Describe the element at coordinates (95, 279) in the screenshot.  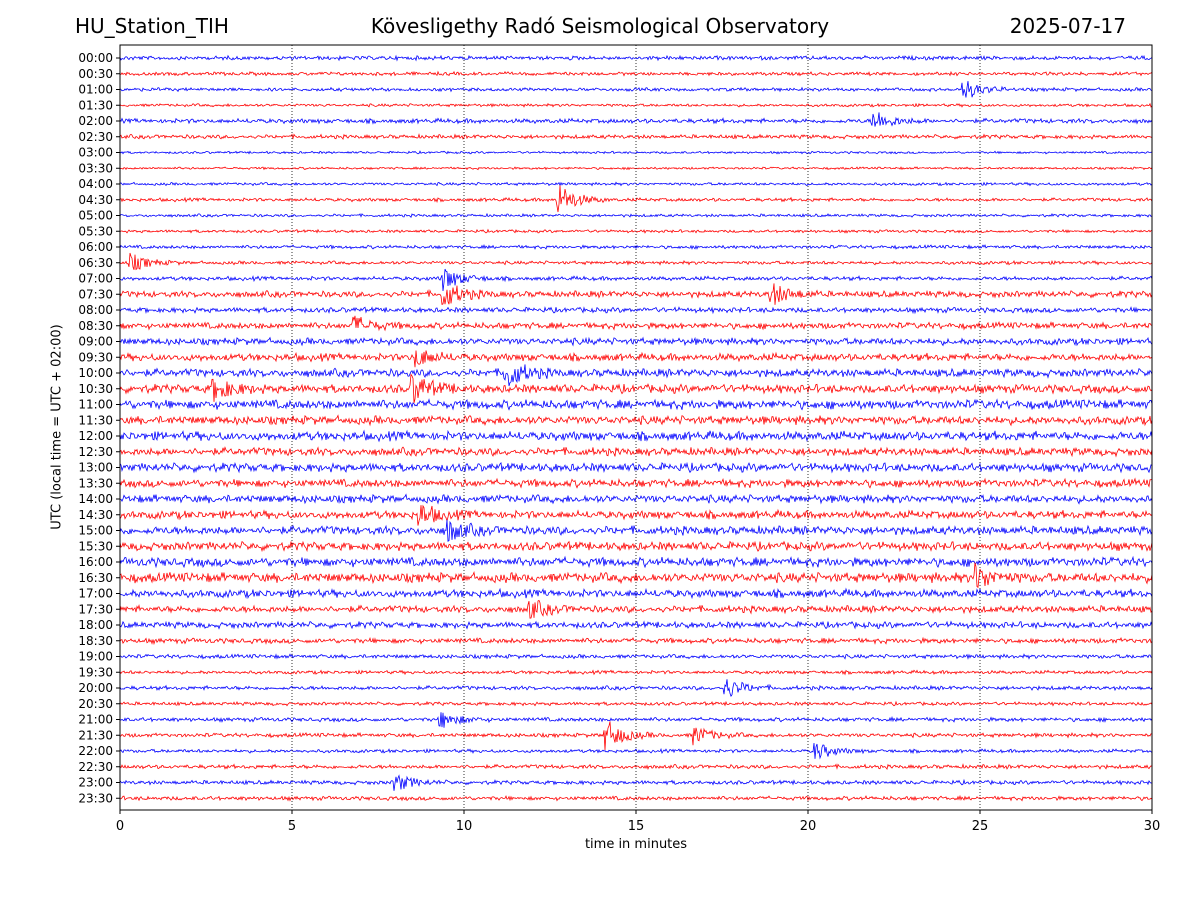
I see `y-tick-label: 07:00` at that location.